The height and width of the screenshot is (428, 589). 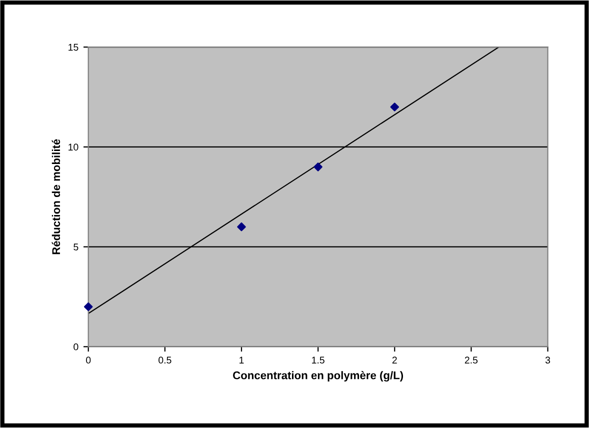 What do you see at coordinates (76, 346) in the screenshot?
I see `y-tick-label: 0` at bounding box center [76, 346].